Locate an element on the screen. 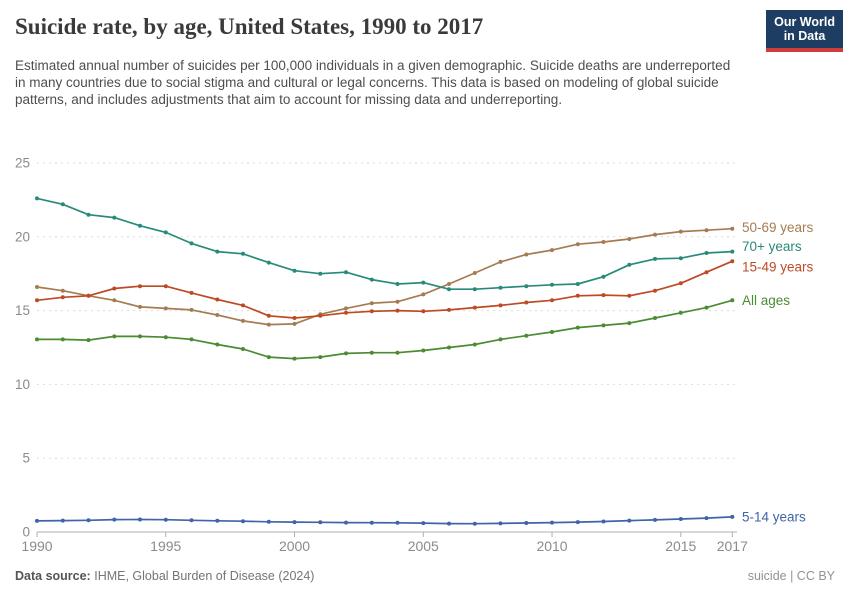  series-line-all-ages is located at coordinates (385, 329).